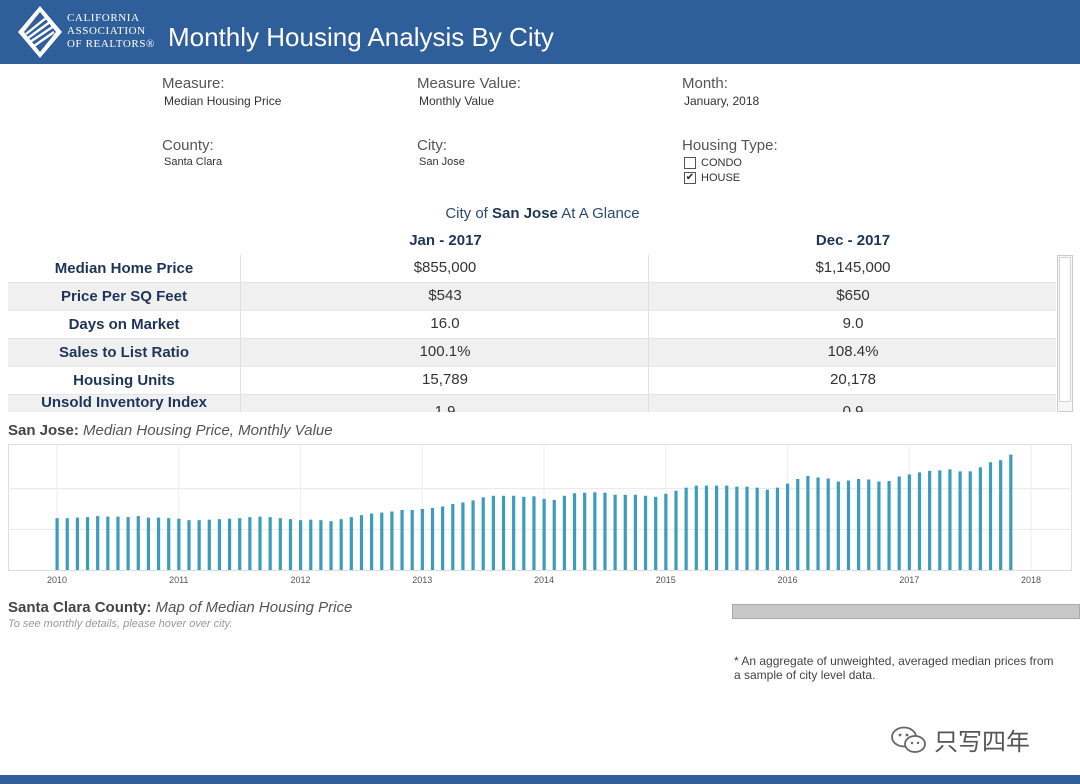  Describe the element at coordinates (731, 178) in the screenshot. I see `house-option: ✔ HOUSE` at that location.